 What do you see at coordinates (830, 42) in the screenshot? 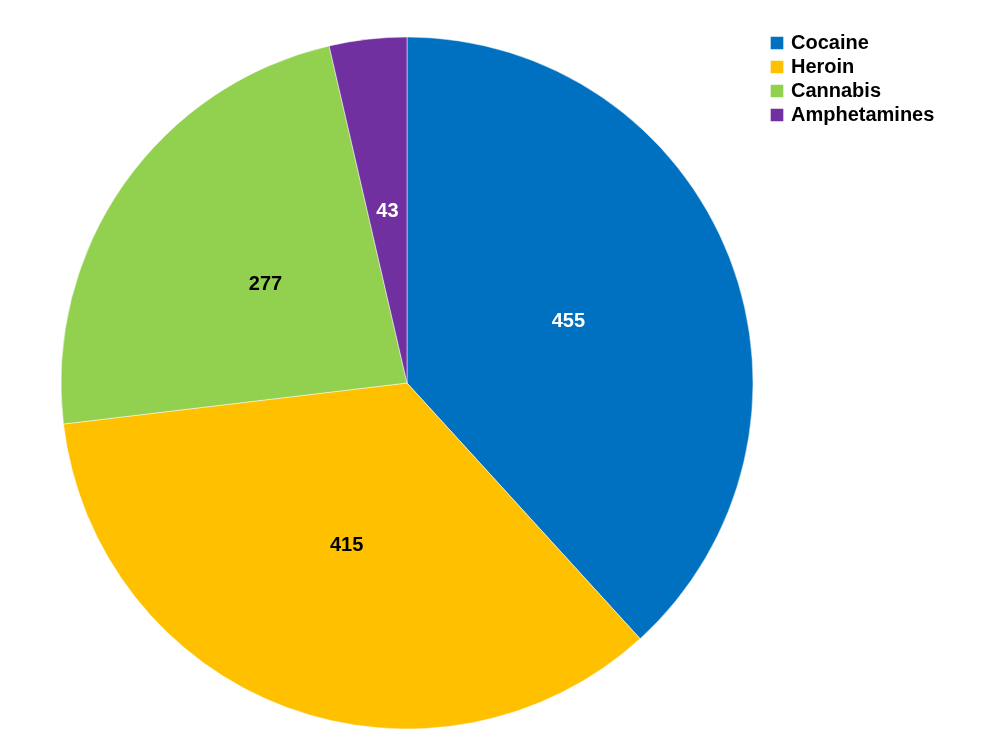
I see `legend-label: Cocaine` at bounding box center [830, 42].